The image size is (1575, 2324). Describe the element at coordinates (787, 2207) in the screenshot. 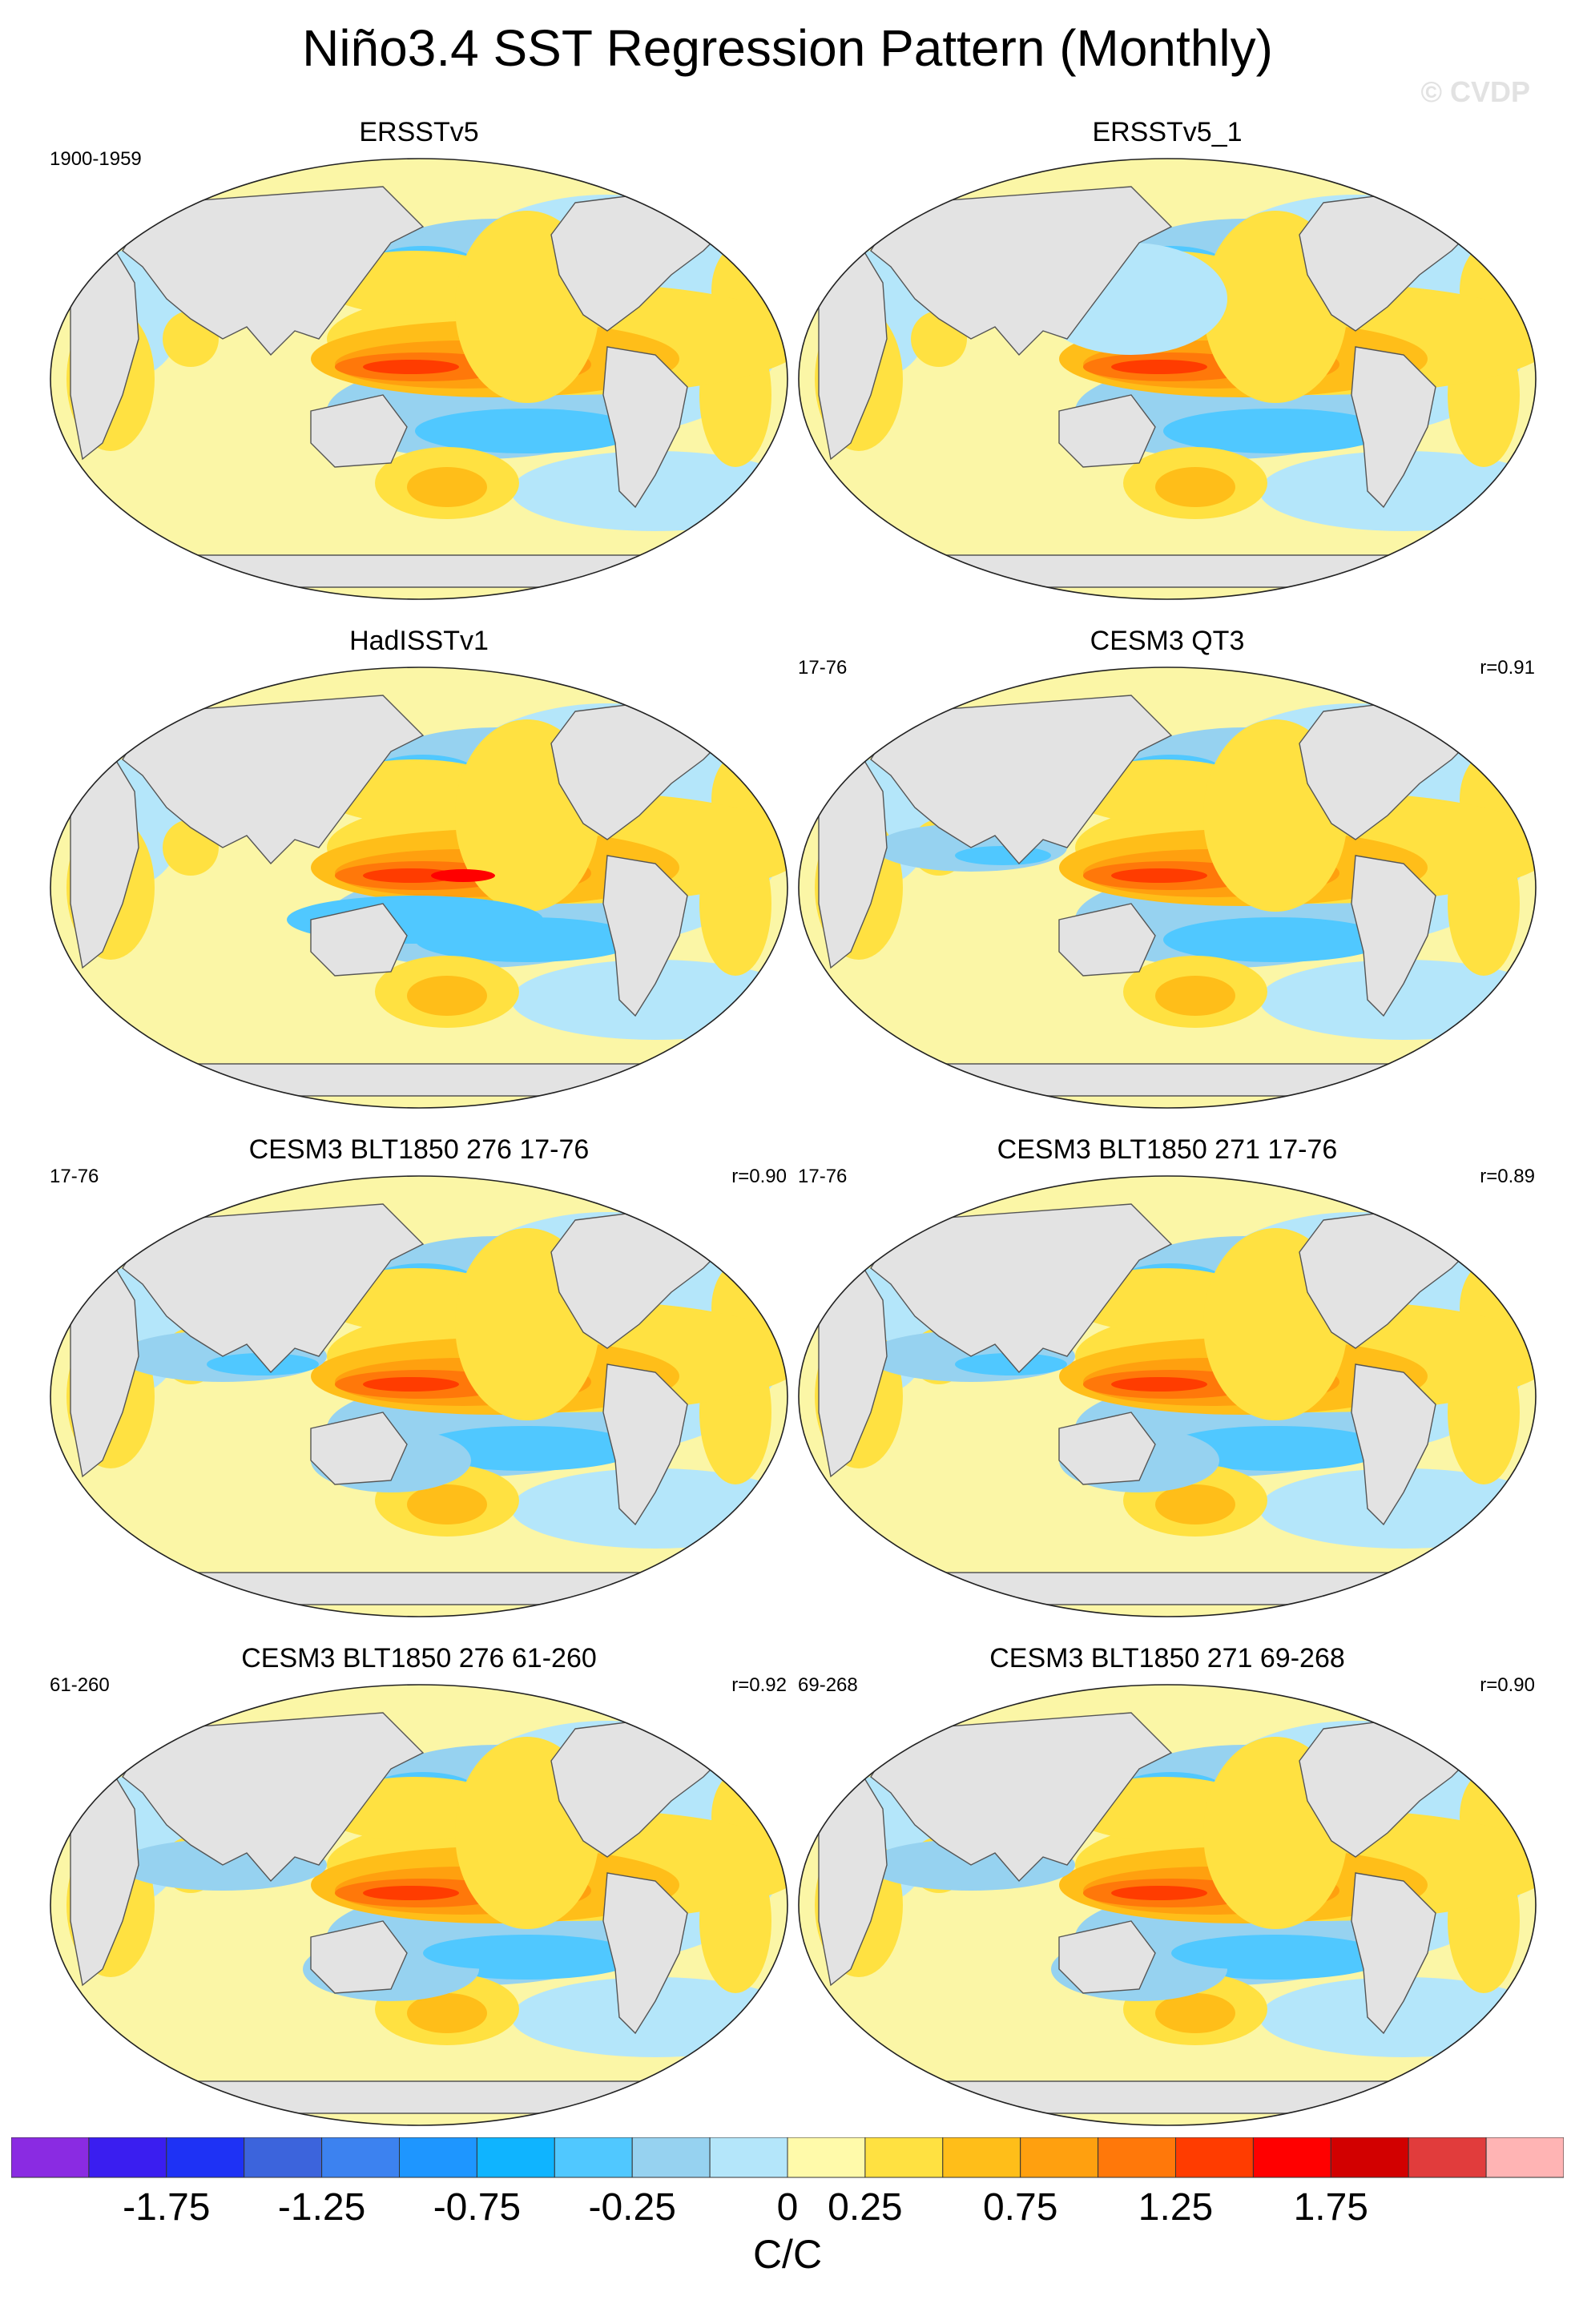

I see `colorbar-tick-label: 0` at that location.